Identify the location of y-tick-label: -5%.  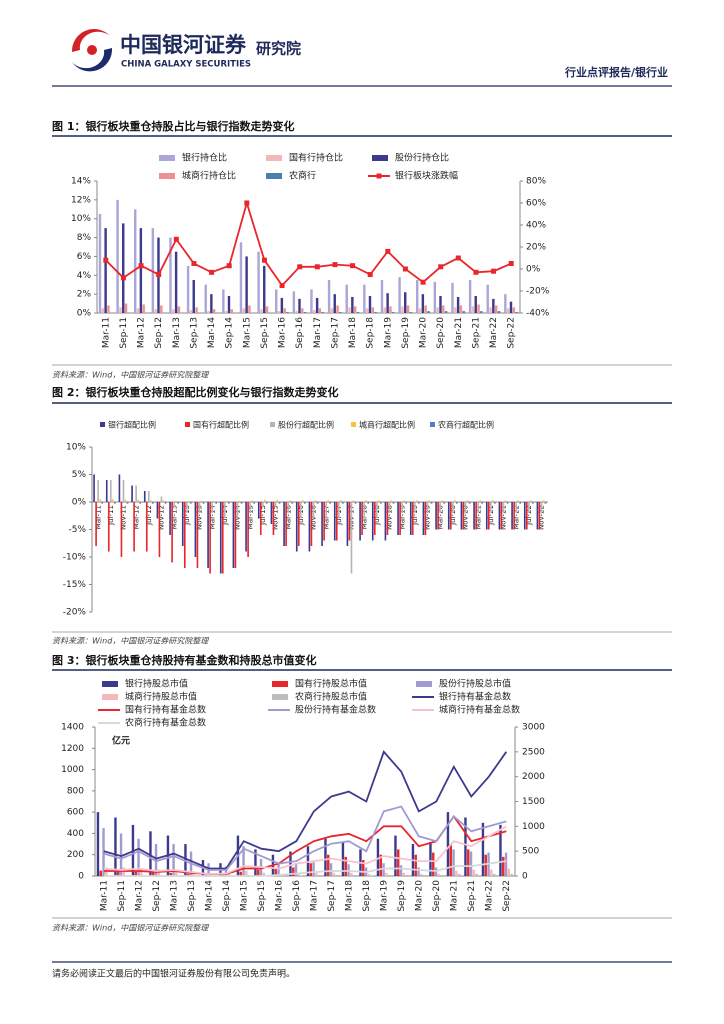
(77, 530).